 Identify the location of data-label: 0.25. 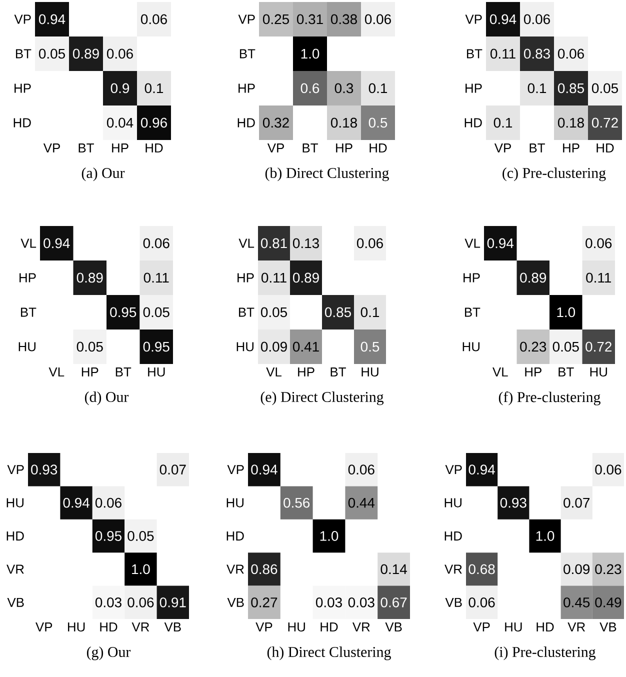
(275, 19).